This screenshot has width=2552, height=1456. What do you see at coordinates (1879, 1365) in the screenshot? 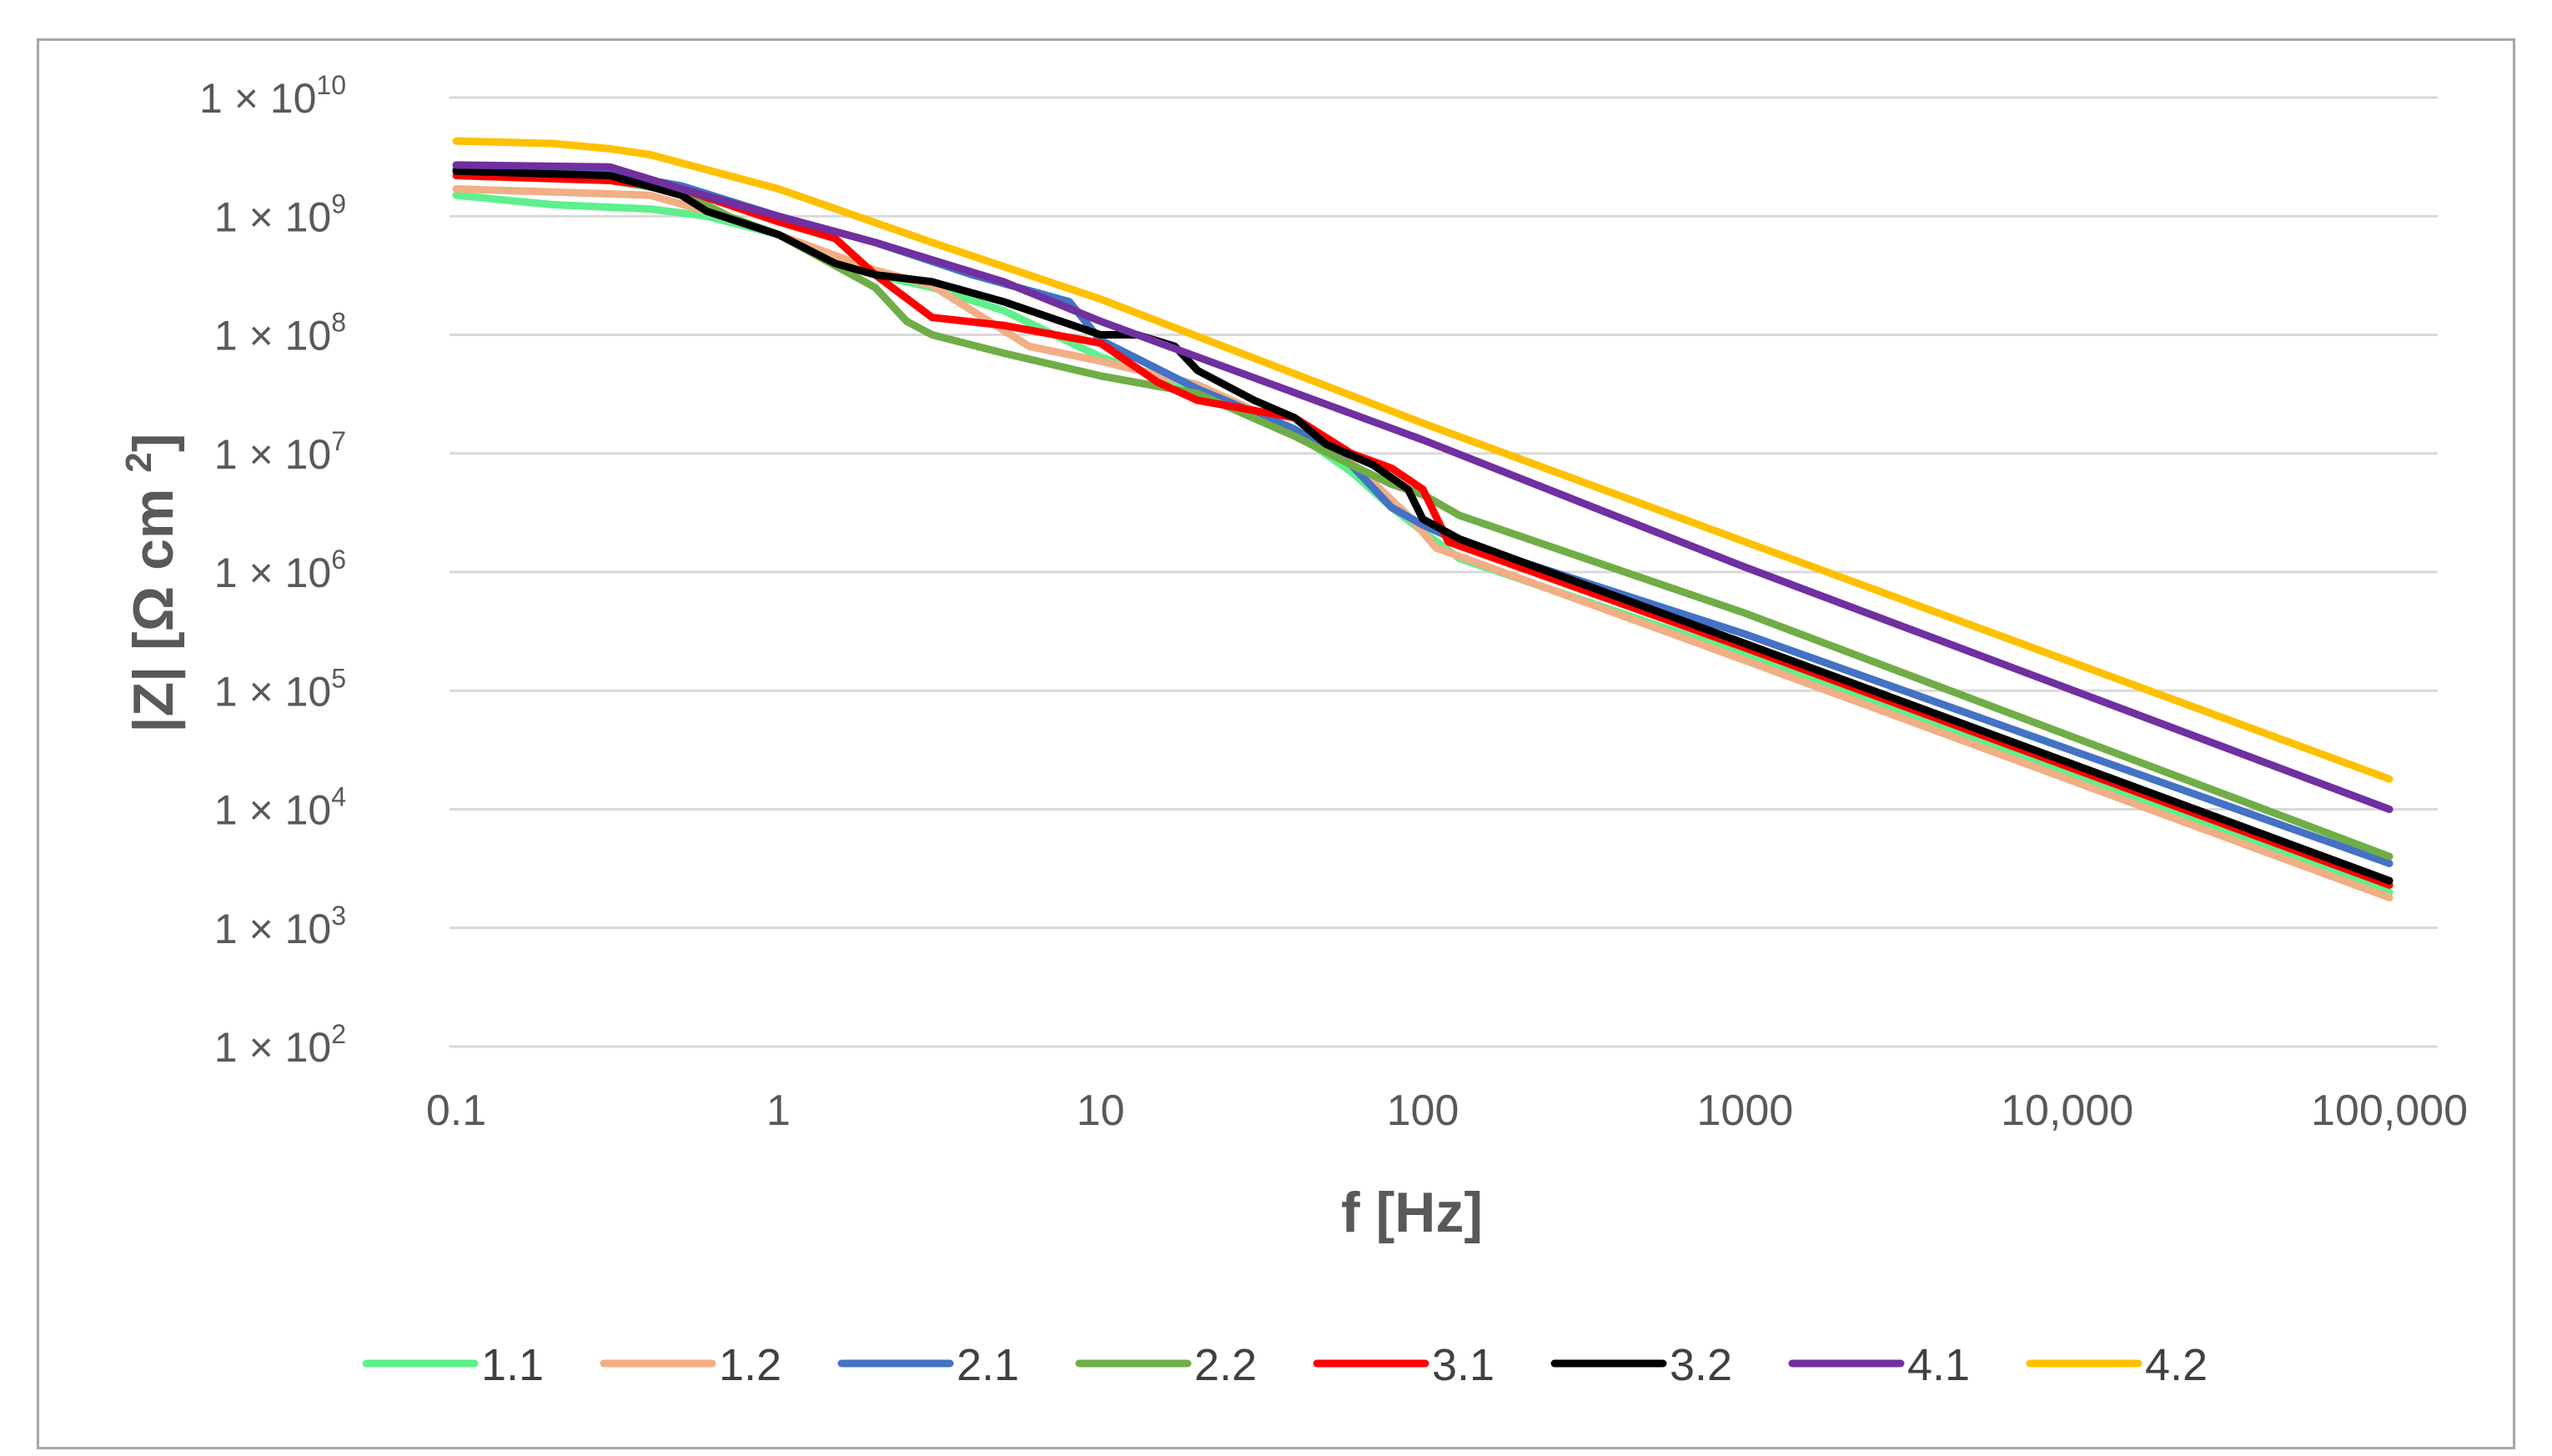
I see `legend-item-4-1: 4.1` at bounding box center [1879, 1365].